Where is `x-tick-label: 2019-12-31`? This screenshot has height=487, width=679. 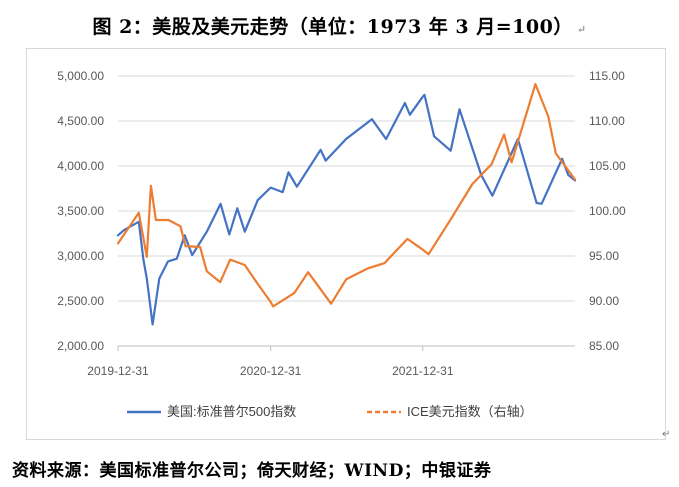
x-tick-label: 2019-12-31 is located at coordinates (118, 371).